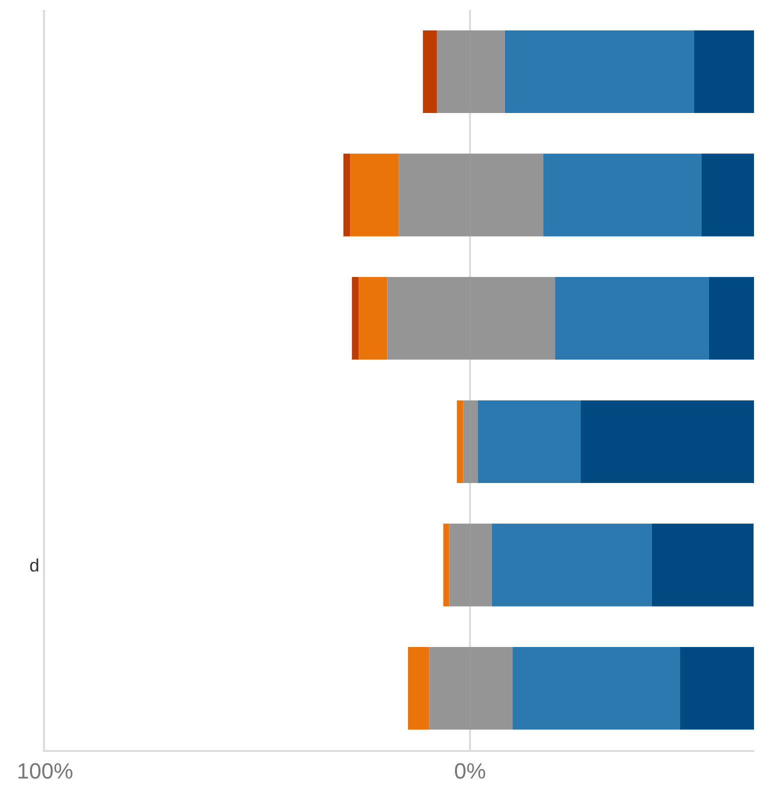  I want to click on y-tick-label: d, so click(34, 565).